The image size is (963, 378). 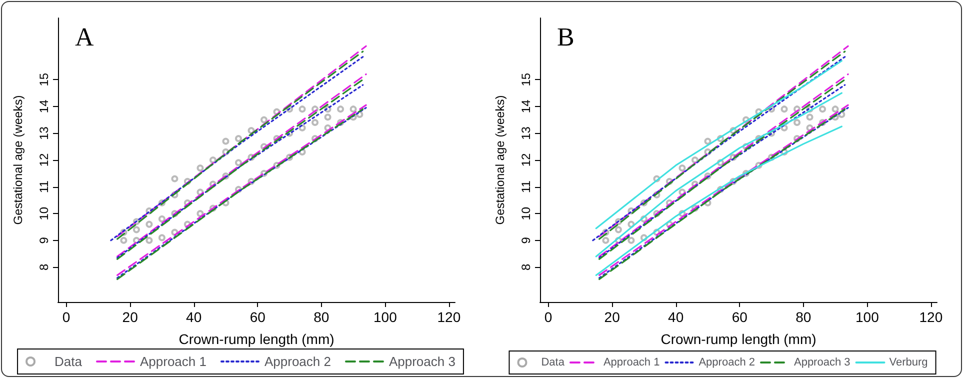 What do you see at coordinates (908, 362) in the screenshot?
I see `legend-label: Verburg` at bounding box center [908, 362].